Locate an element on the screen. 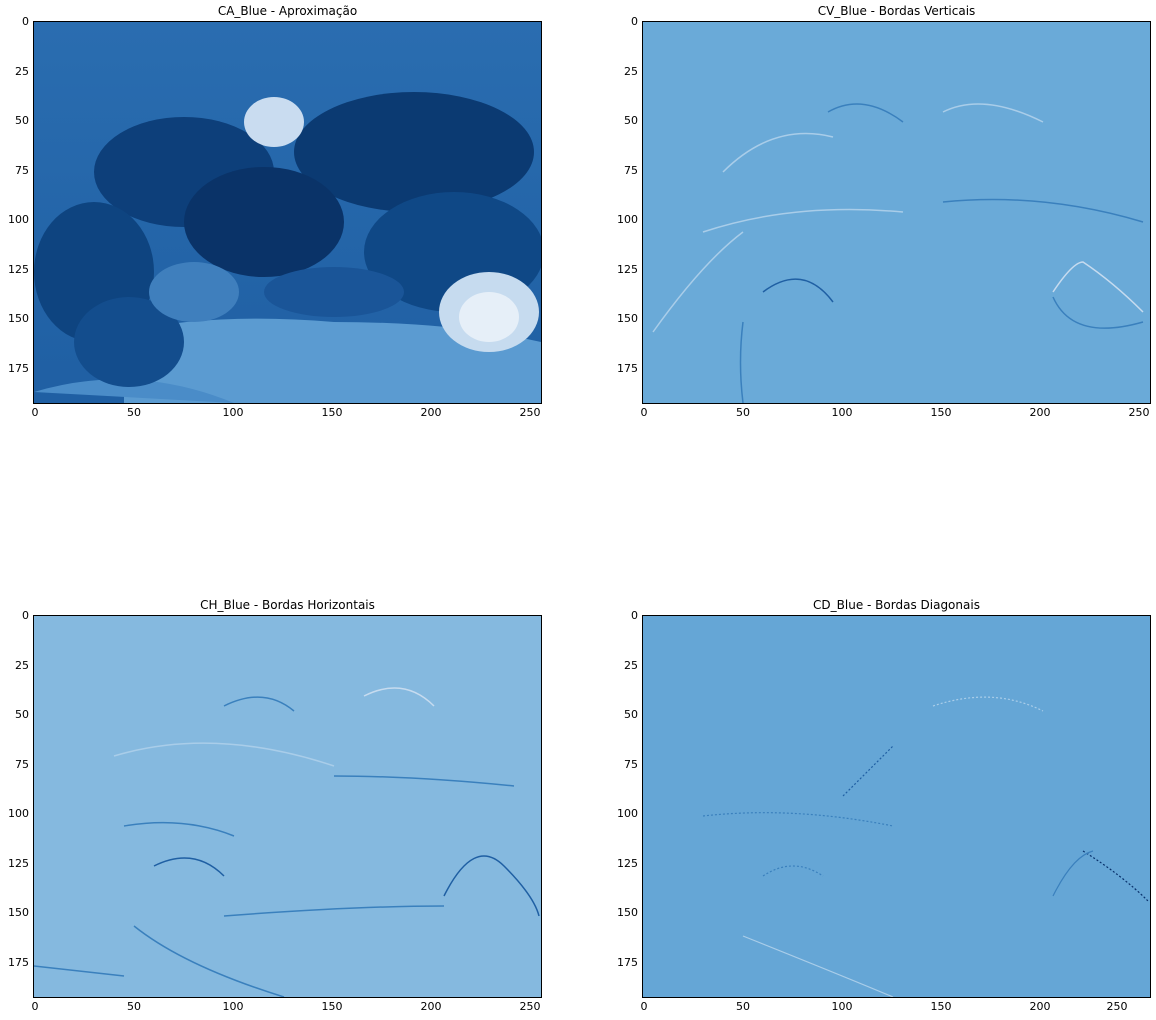 The height and width of the screenshot is (1020, 1156). panel-title: CD_Blue - Bordas Diagonais is located at coordinates (896, 605).